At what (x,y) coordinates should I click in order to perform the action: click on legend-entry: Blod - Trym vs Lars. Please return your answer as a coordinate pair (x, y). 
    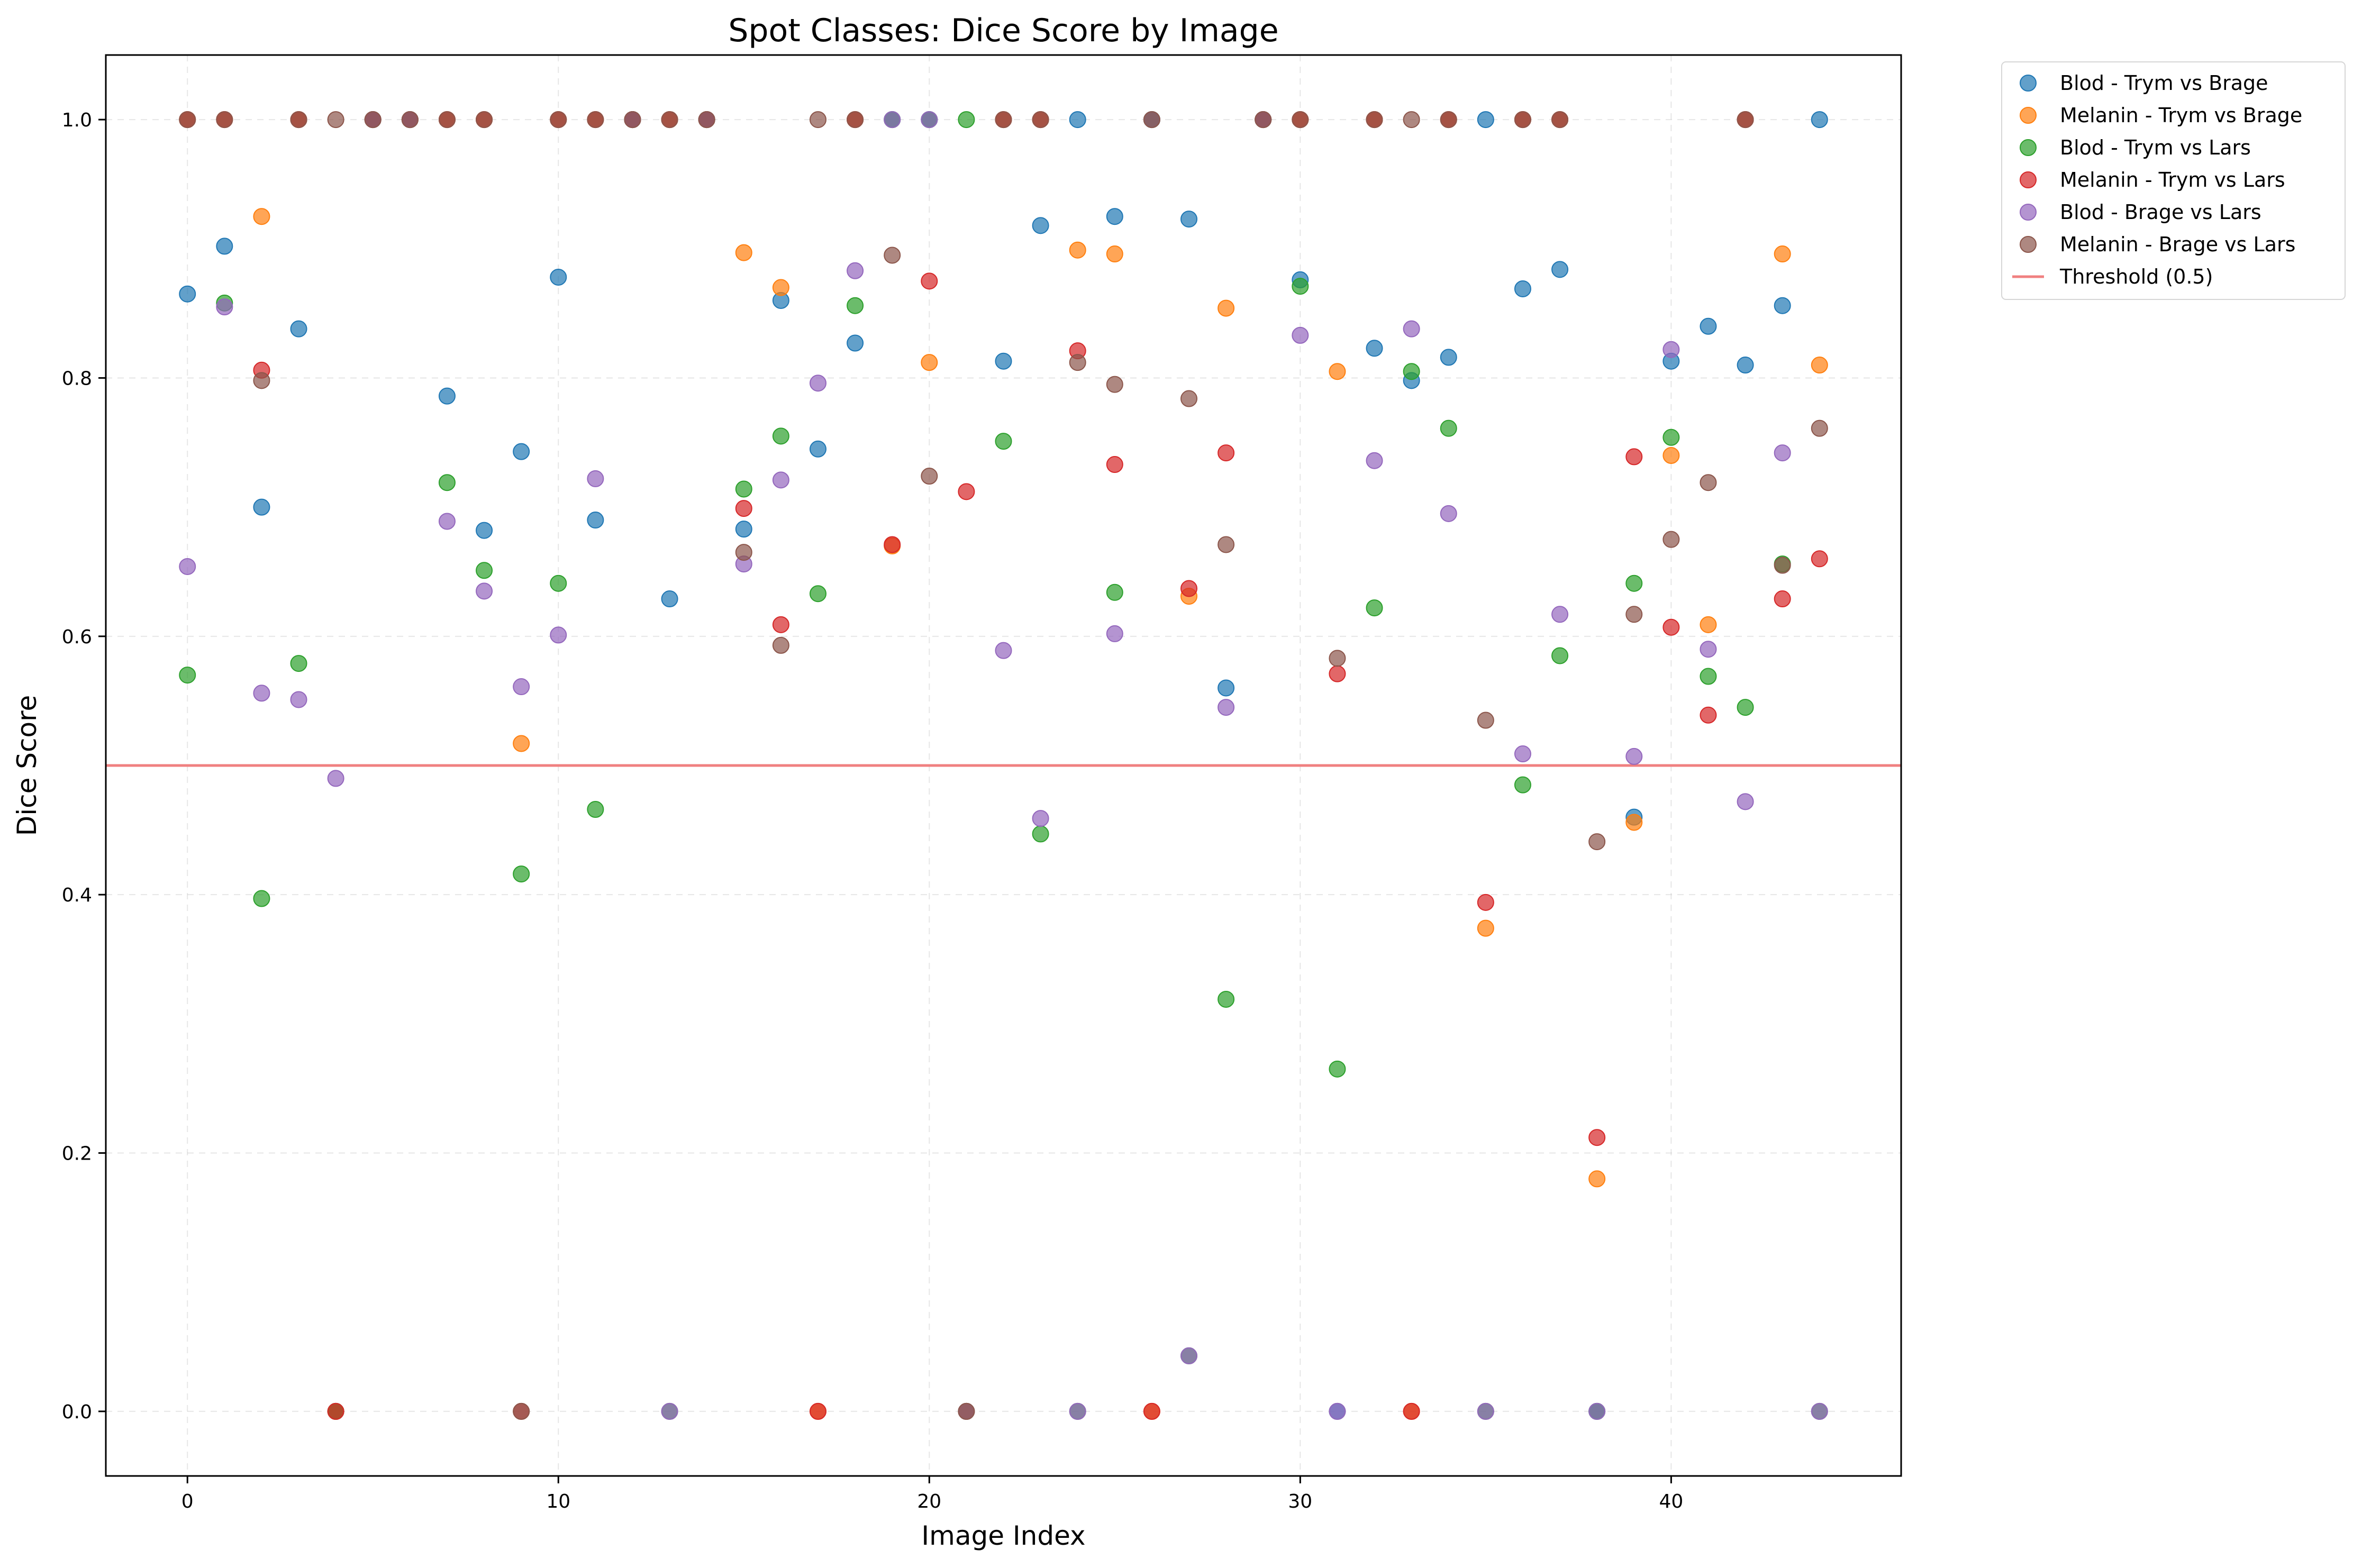
    Looking at the image, I should click on (2155, 147).